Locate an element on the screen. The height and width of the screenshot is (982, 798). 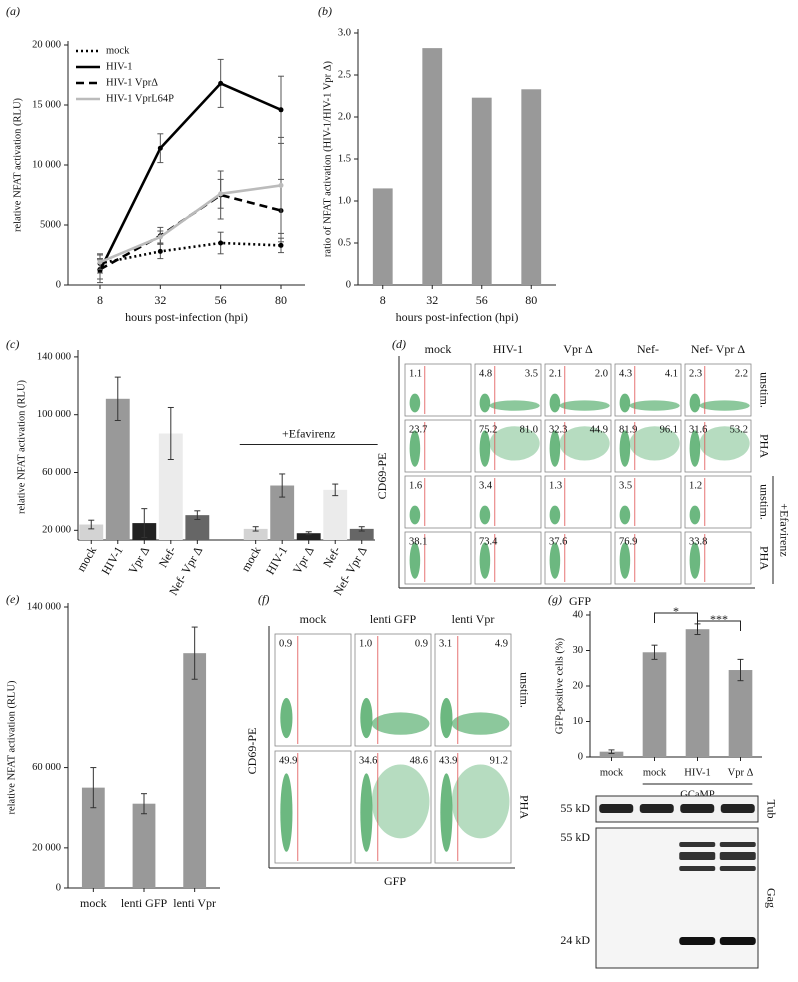
column-label: lenti GFP is located at coordinates (393, 619).